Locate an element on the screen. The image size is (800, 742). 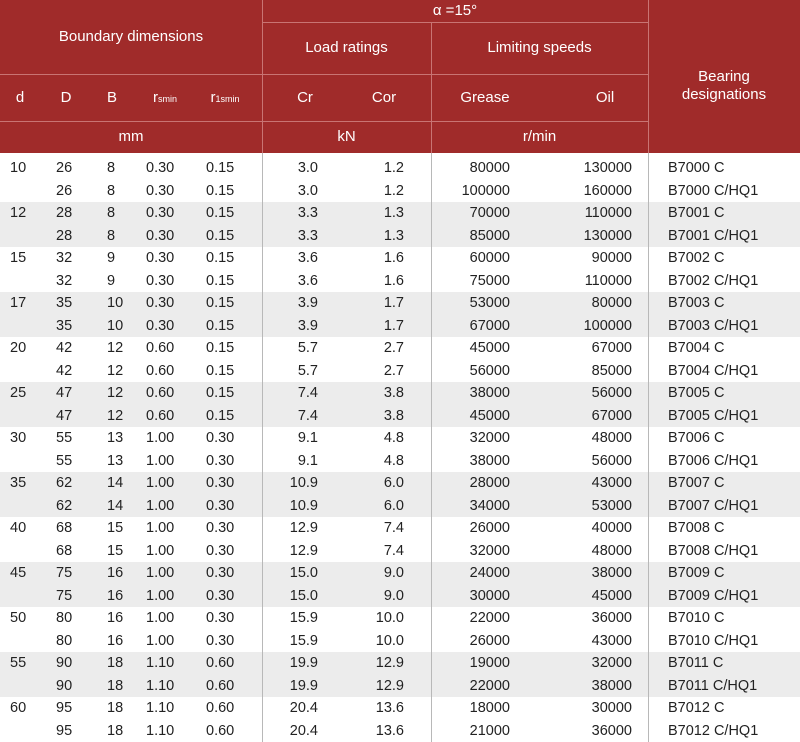
cell-oil: 38000 is located at coordinates (611, 573).